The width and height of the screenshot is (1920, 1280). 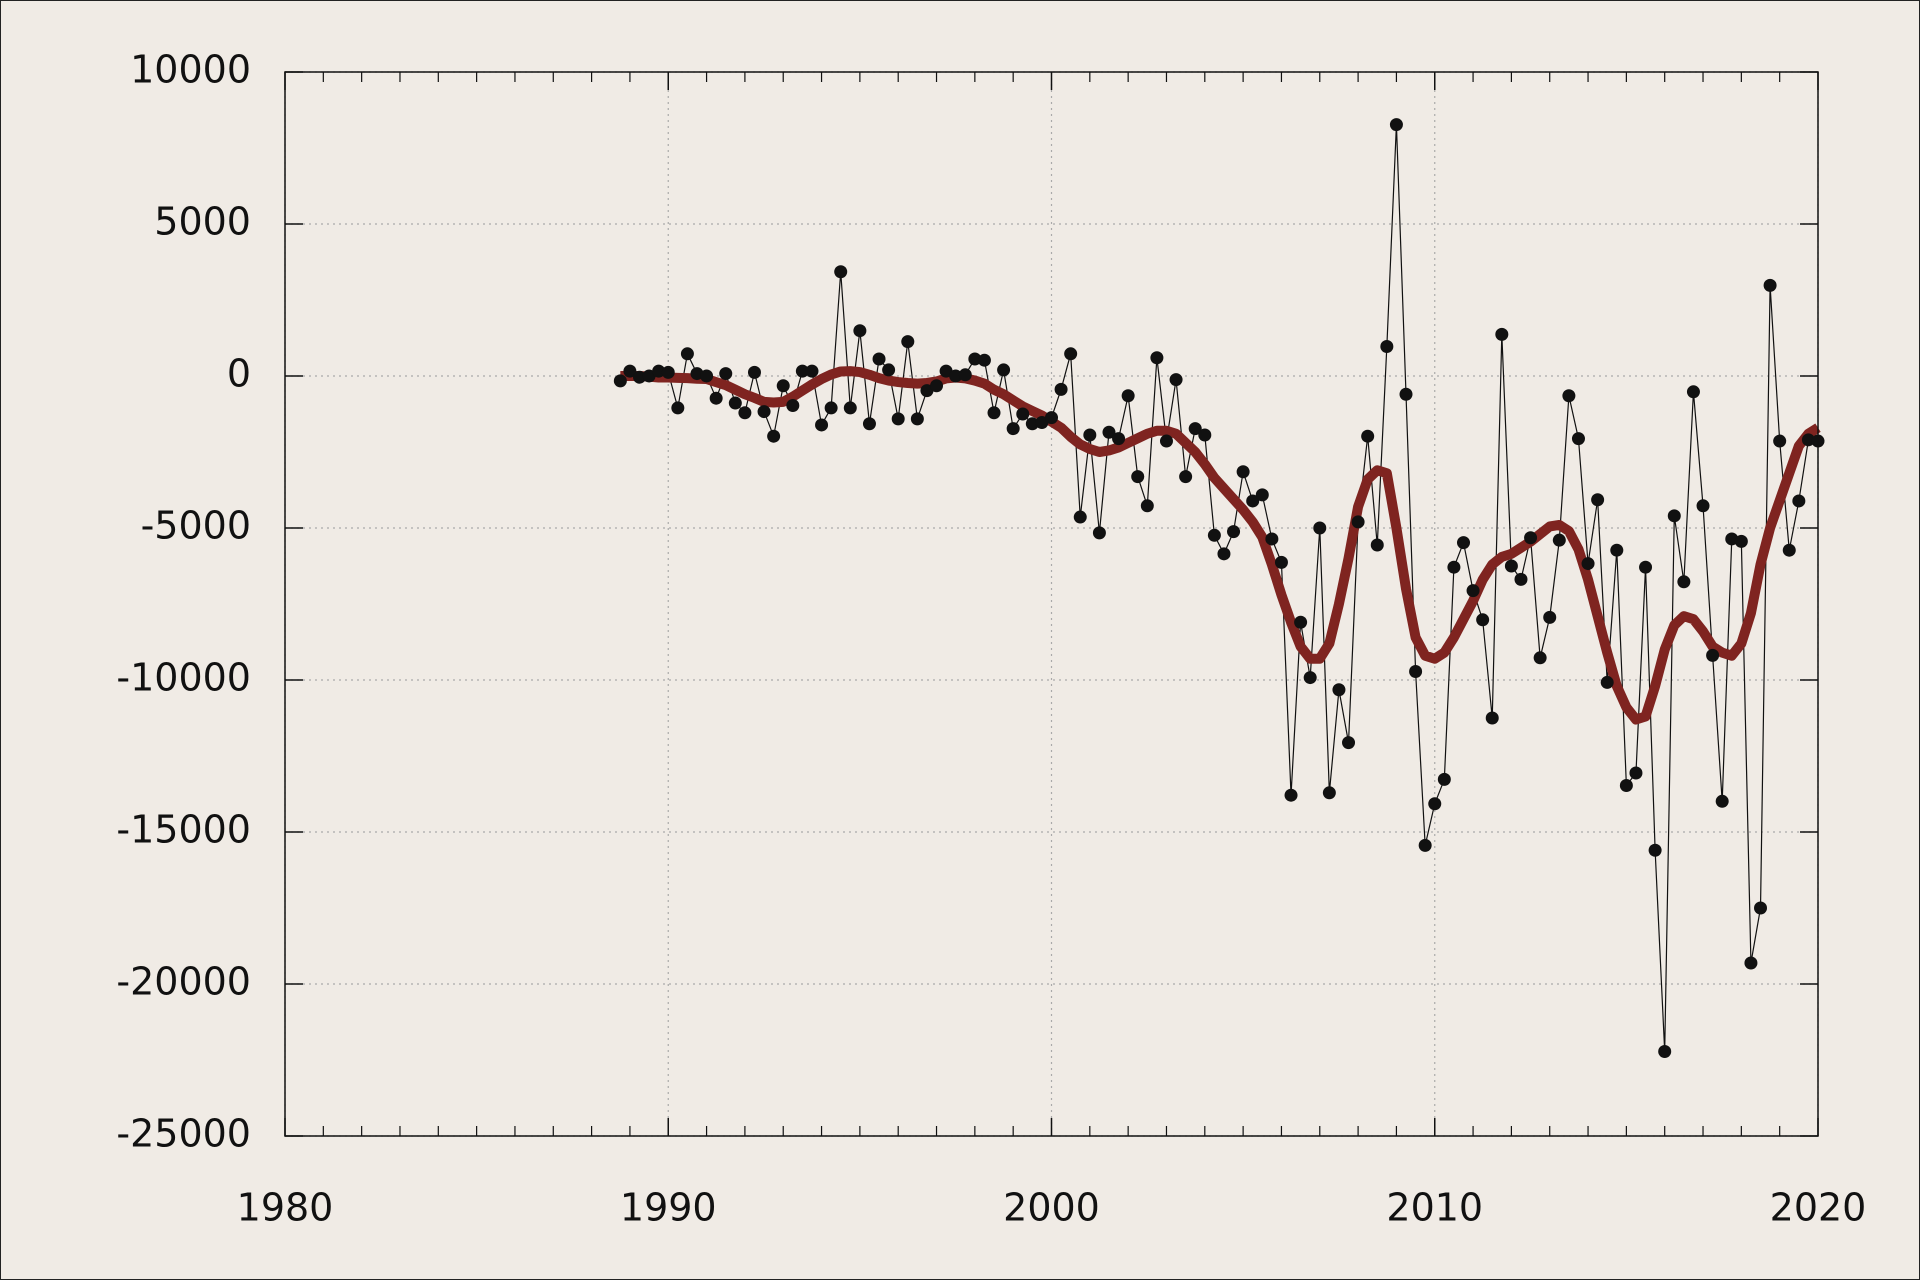 I want to click on x-tick-label: 2000, so click(x=1051, y=1208).